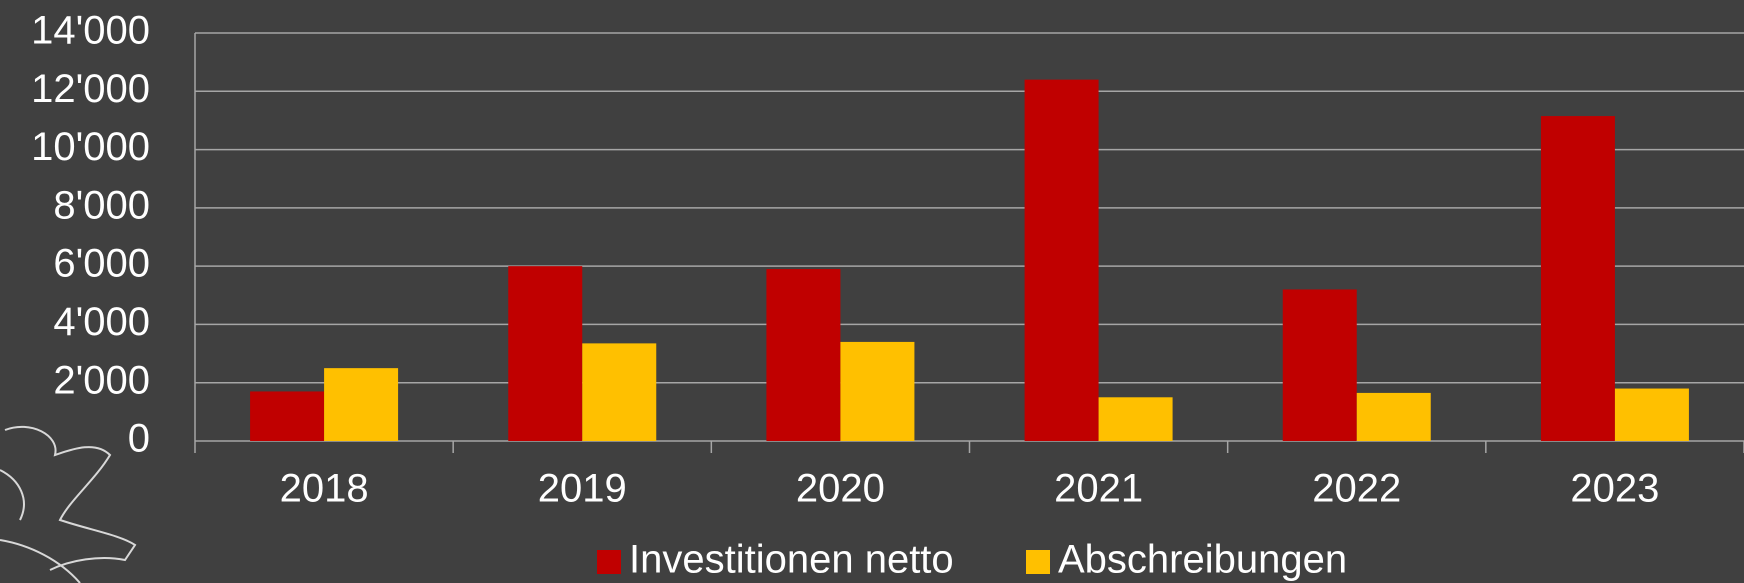 This screenshot has width=1744, height=583. I want to click on y-tick-label: 6'000, so click(101, 264).